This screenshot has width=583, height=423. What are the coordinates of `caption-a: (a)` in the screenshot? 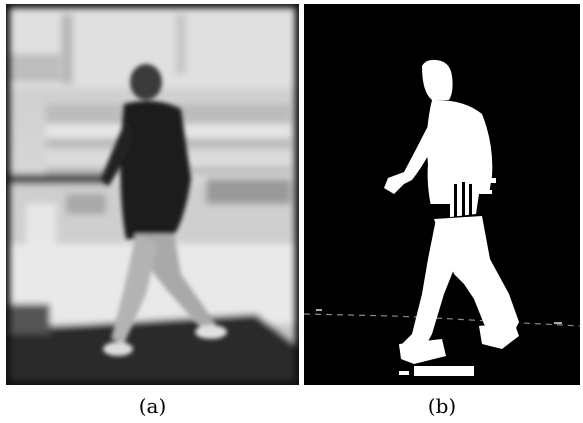 It's located at (152, 406).